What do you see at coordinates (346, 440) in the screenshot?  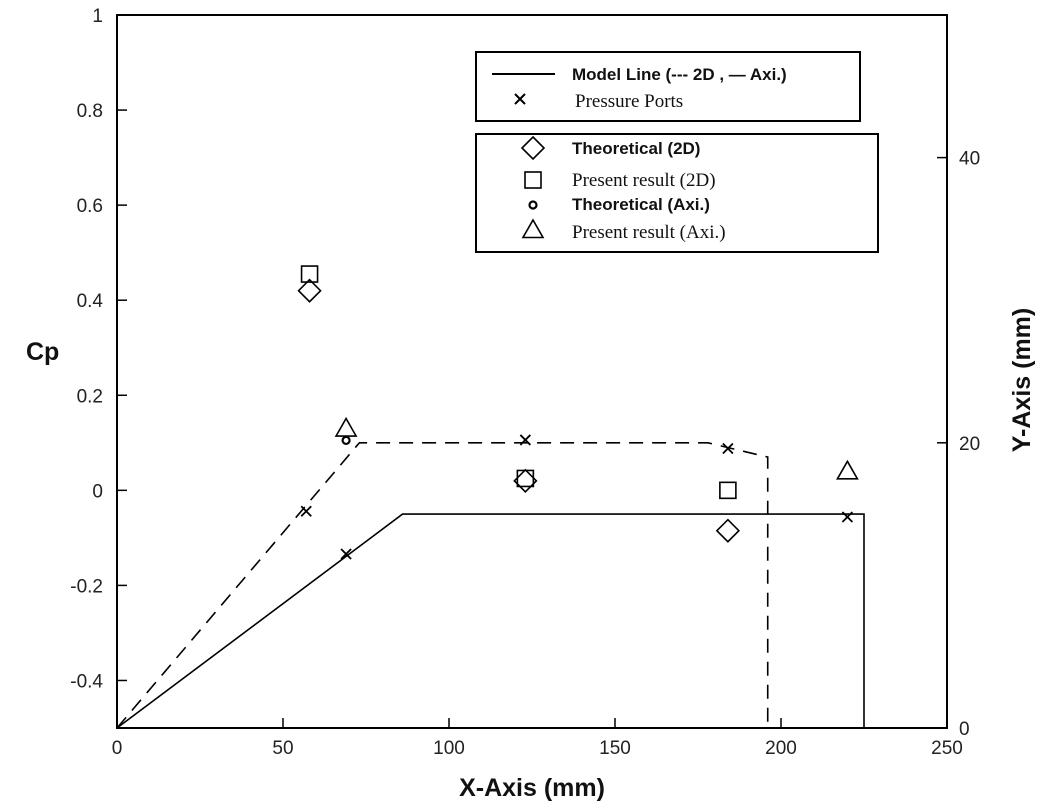 I see `series-2-circle-point` at bounding box center [346, 440].